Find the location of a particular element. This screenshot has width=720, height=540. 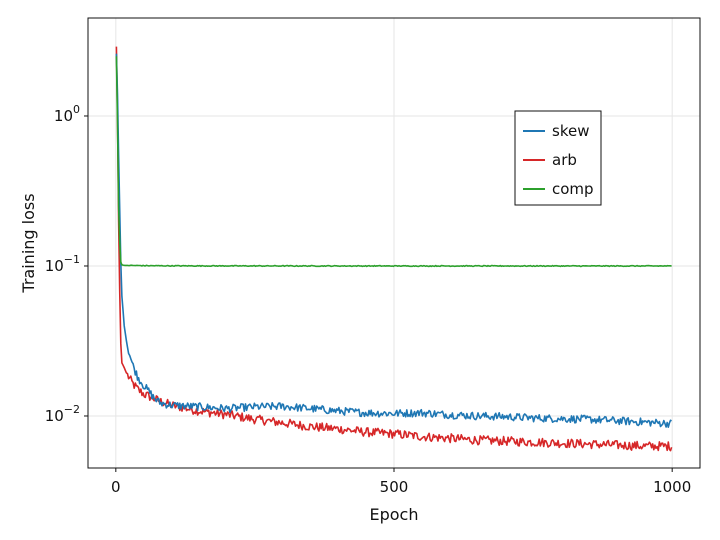

x-tick-label: 0 is located at coordinates (116, 487).